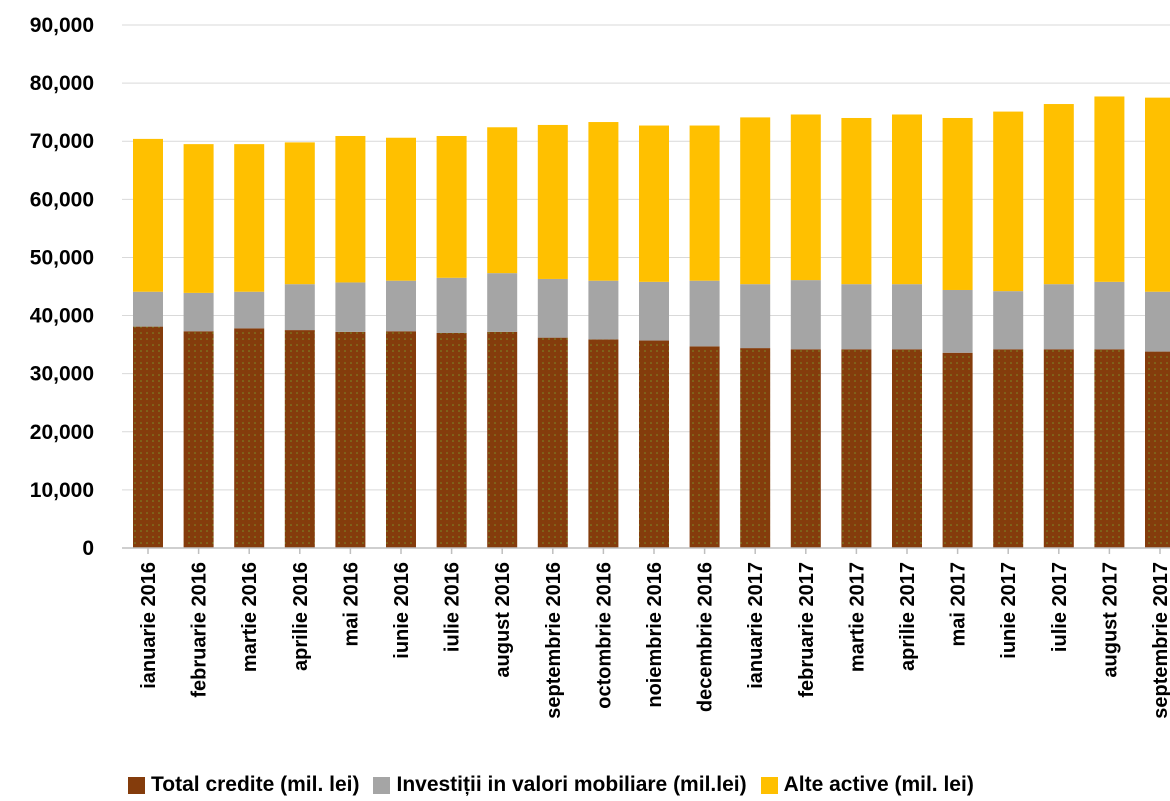 The image size is (1170, 801). Describe the element at coordinates (807, 630) in the screenshot. I see `x-tick-label: februarie 2017` at that location.